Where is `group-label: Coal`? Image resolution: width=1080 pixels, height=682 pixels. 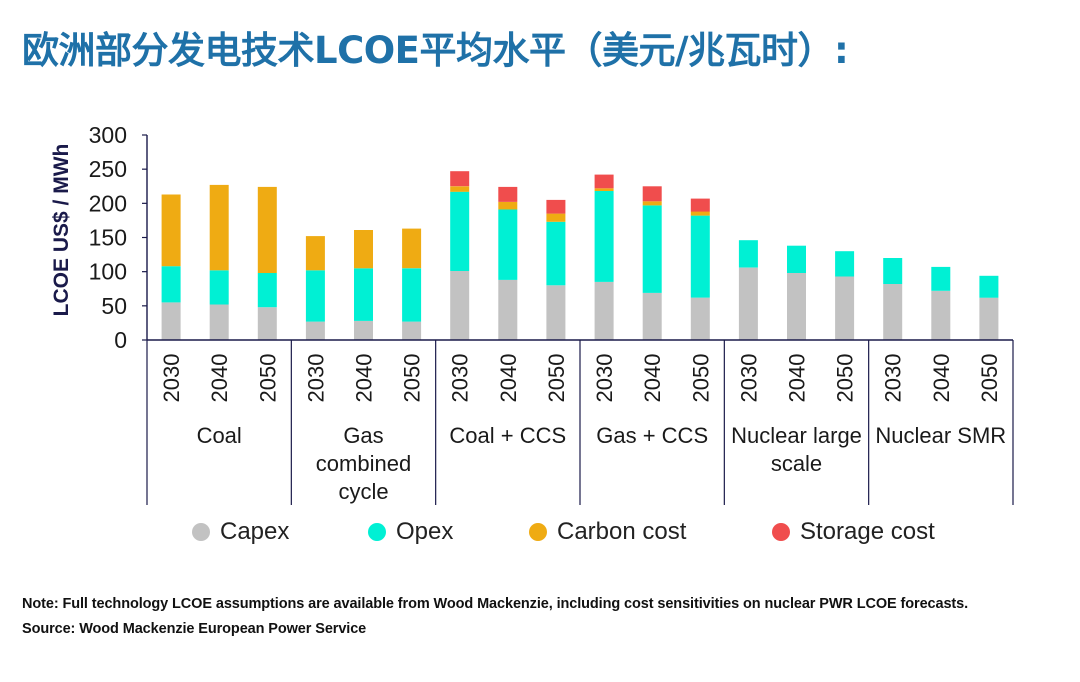
group-label: Coal is located at coordinates (219, 435).